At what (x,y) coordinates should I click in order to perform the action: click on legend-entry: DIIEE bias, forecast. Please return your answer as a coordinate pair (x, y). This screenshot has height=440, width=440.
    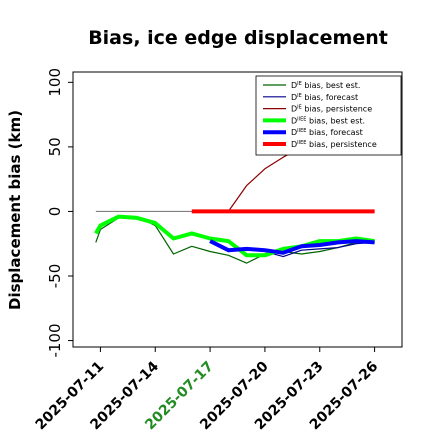
    Looking at the image, I should click on (327, 132).